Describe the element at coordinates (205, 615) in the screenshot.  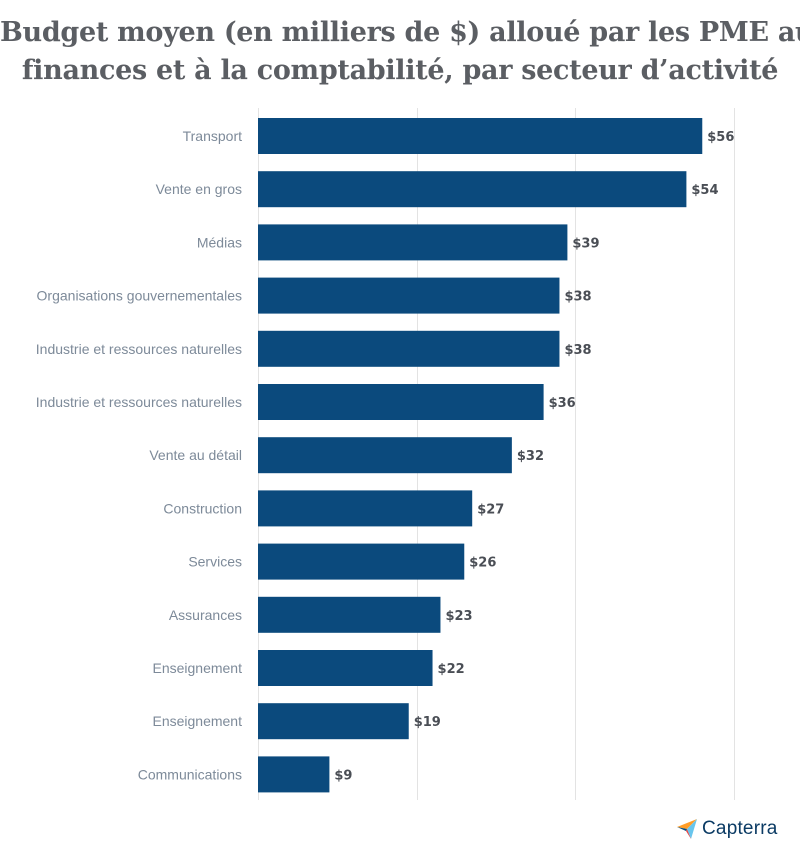
I see `category-label-9: Assurances` at that location.